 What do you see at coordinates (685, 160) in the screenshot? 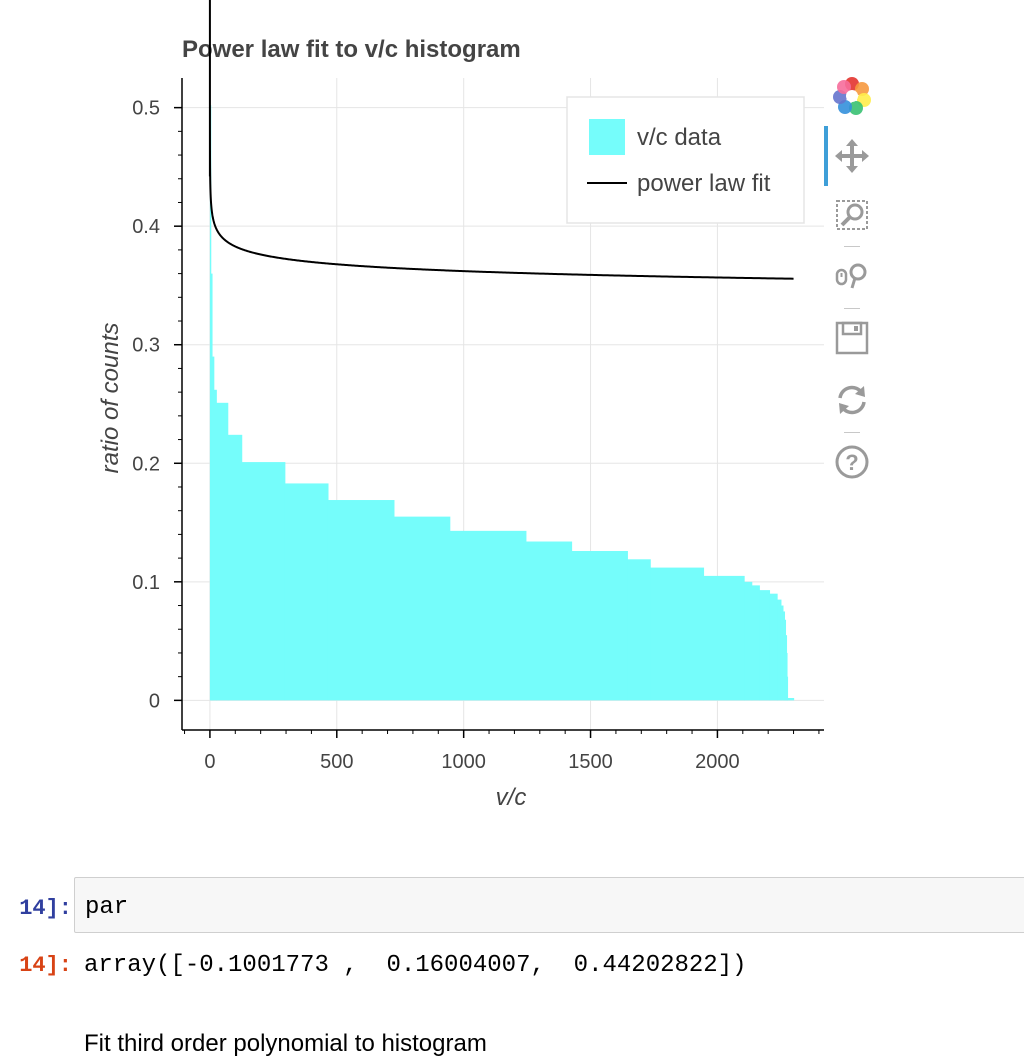
I see `legend-box` at bounding box center [685, 160].